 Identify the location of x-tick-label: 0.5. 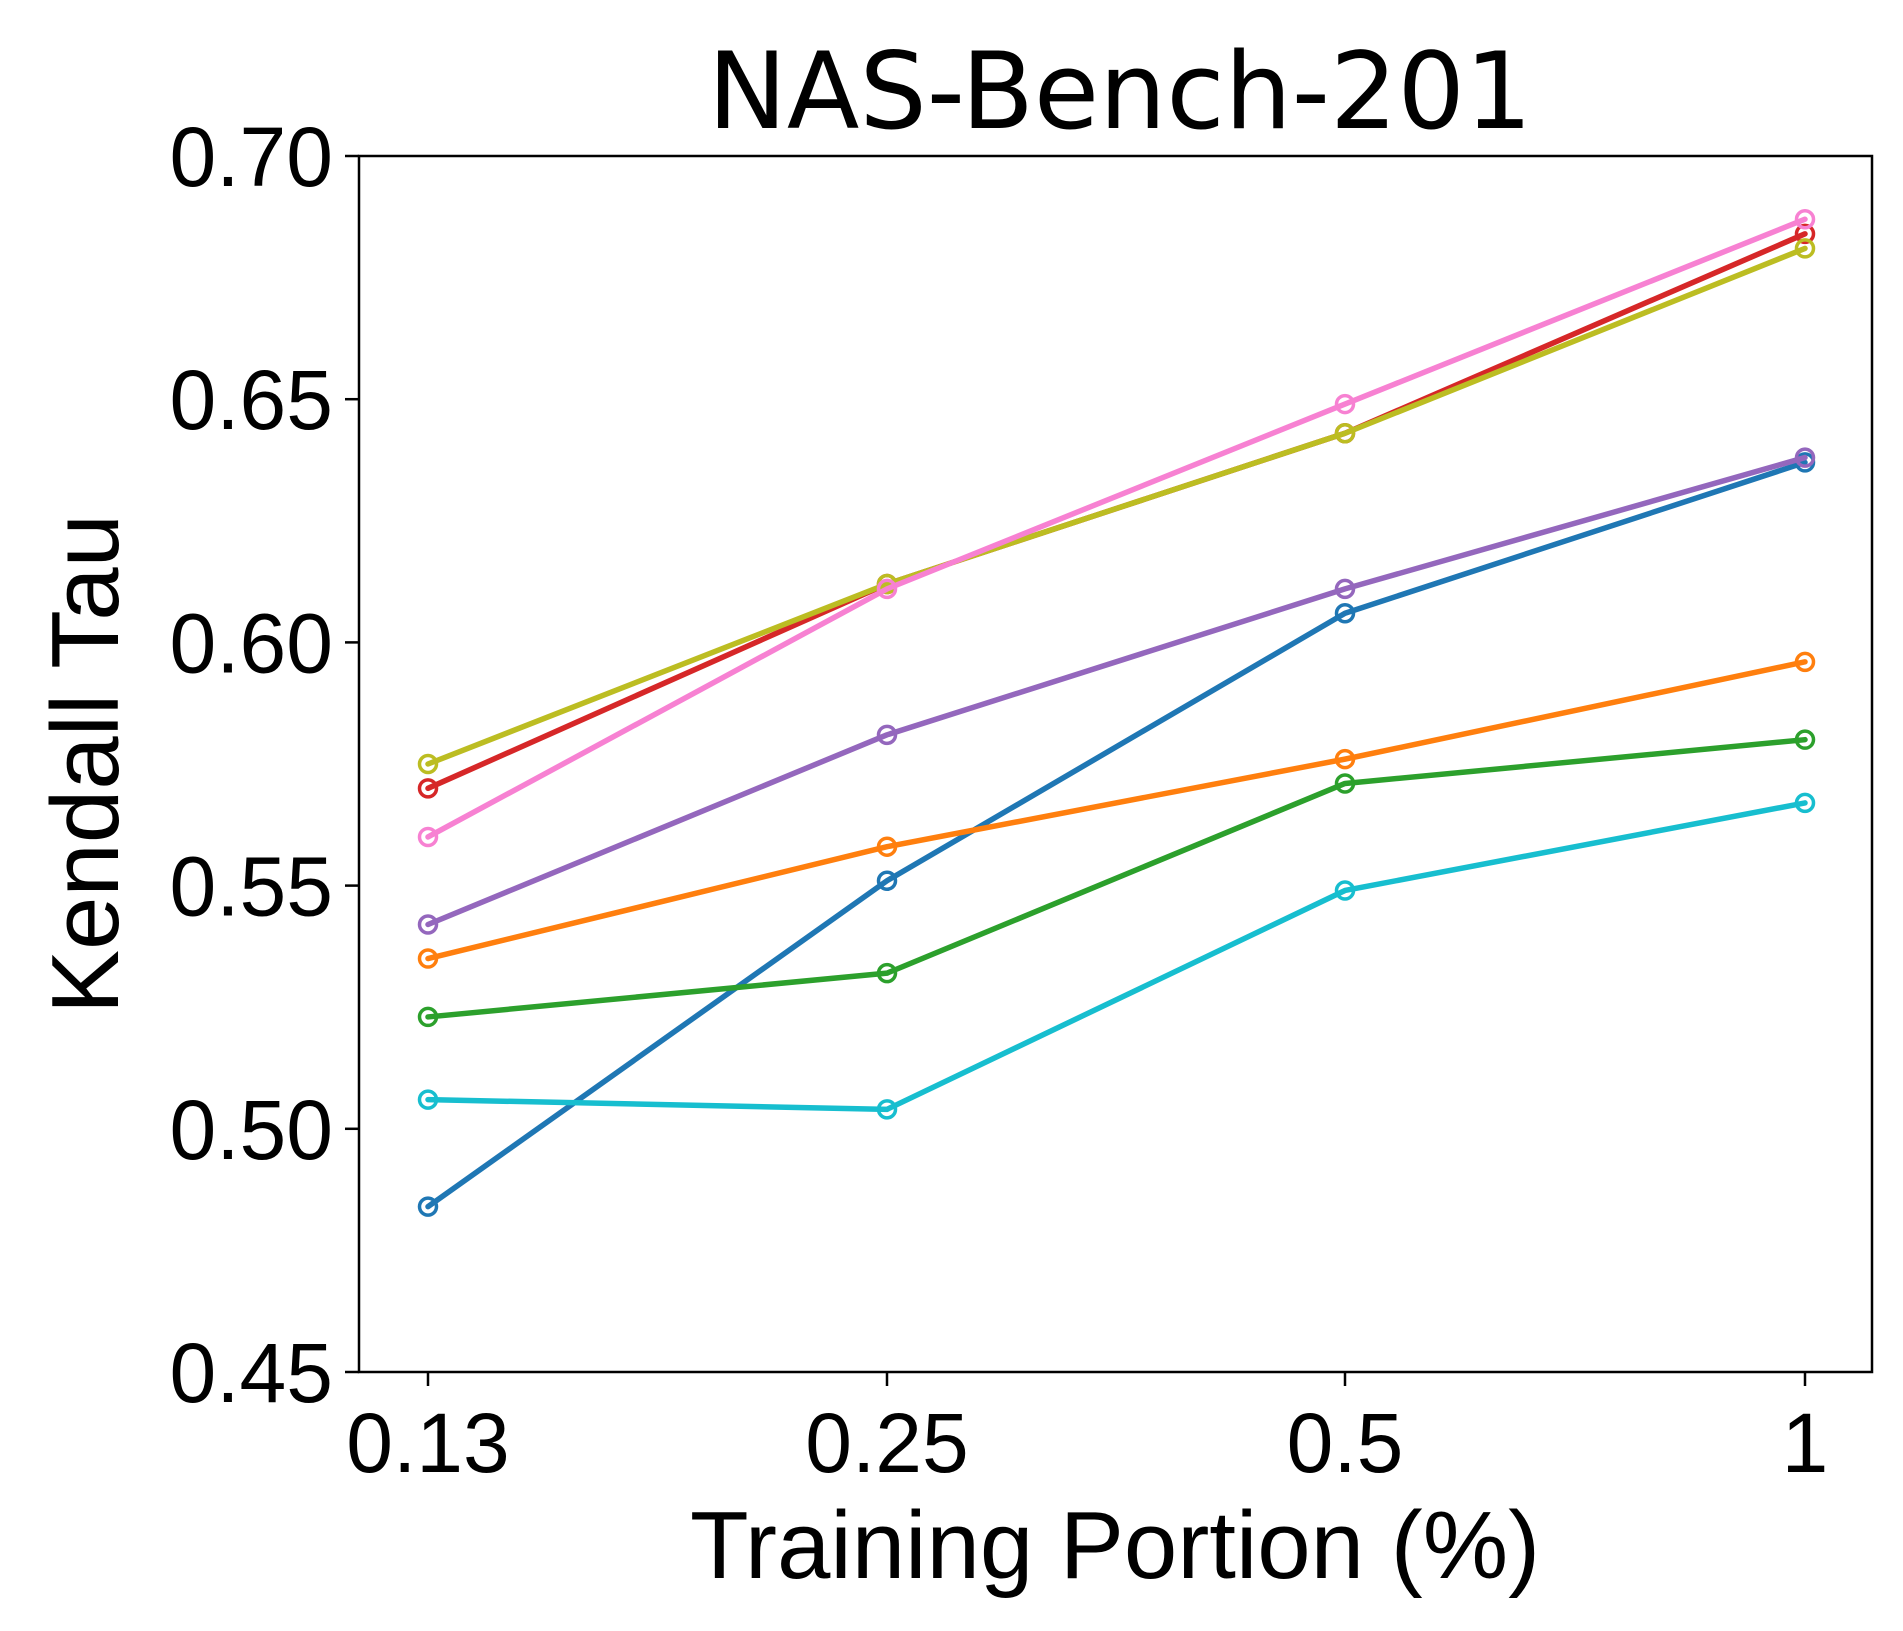
(1345, 1443).